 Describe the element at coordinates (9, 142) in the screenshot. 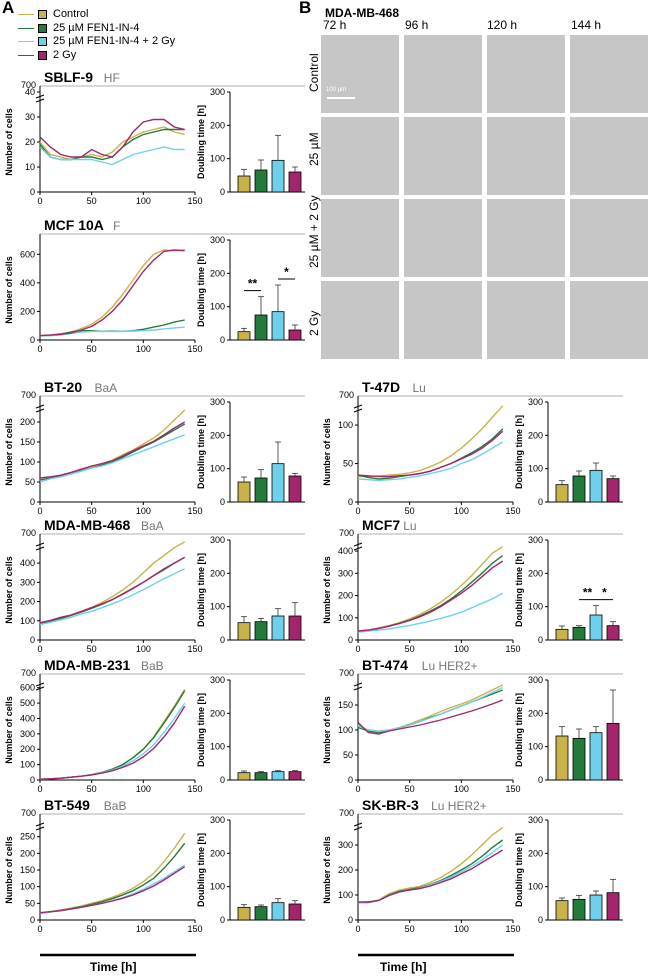

I see `y-axis-label: Number of cells` at that location.